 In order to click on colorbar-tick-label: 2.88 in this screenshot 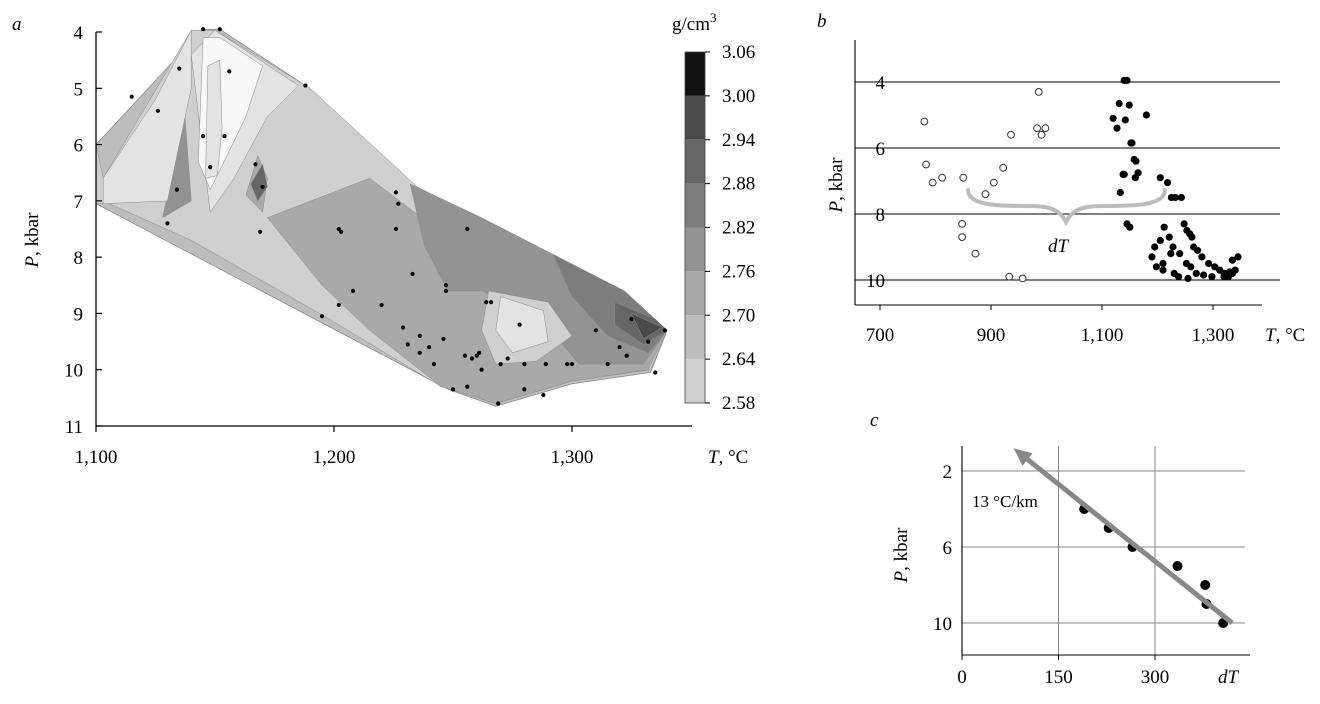, I will do `click(738, 184)`.